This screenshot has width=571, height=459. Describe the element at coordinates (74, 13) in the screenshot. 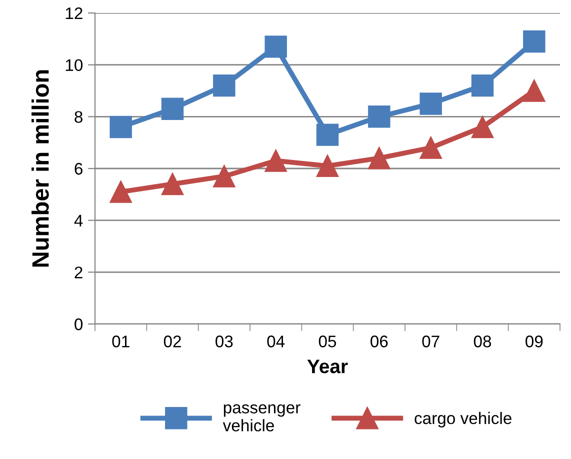

I see `y-tick-label: 12` at that location.